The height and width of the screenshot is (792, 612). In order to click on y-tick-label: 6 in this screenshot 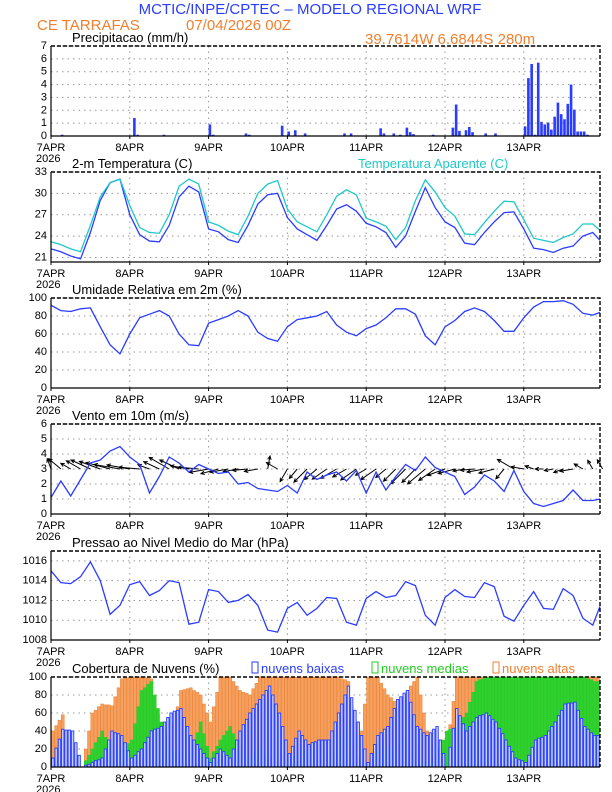, I will do `click(44, 59)`.